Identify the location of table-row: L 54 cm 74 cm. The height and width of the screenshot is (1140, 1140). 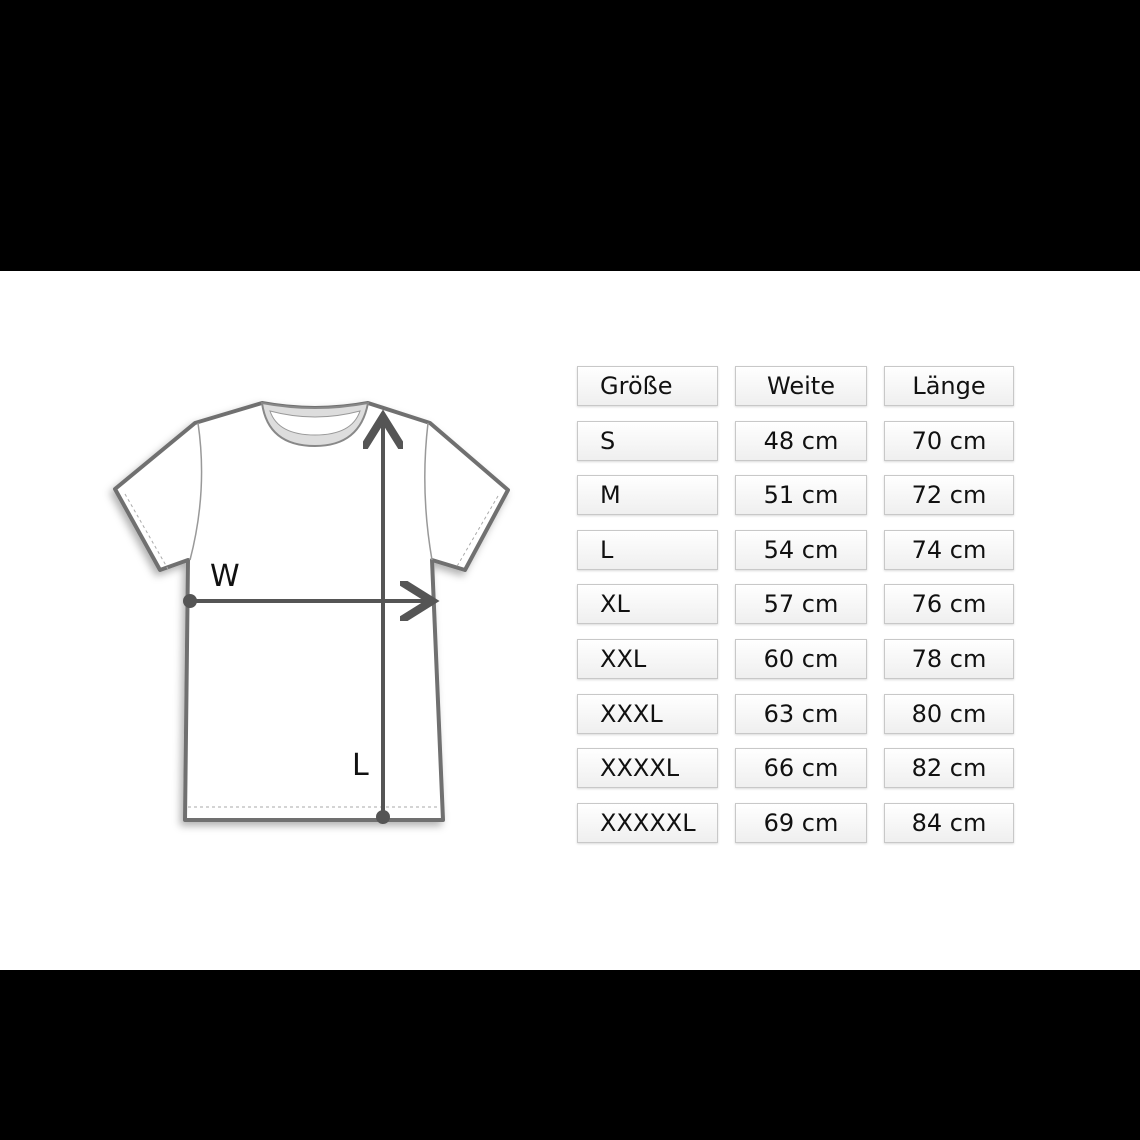
(795, 550).